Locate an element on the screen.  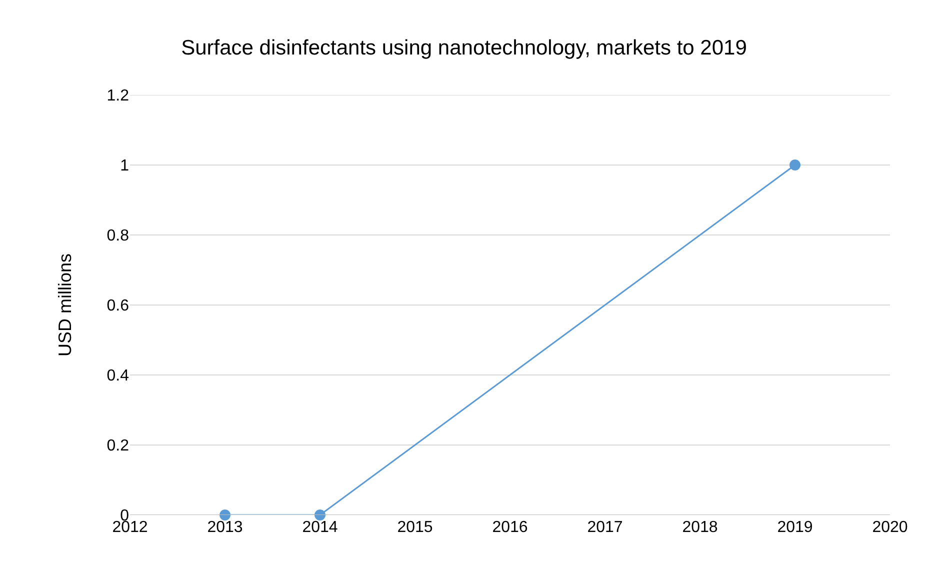
x-tick-label: 2018 is located at coordinates (700, 527).